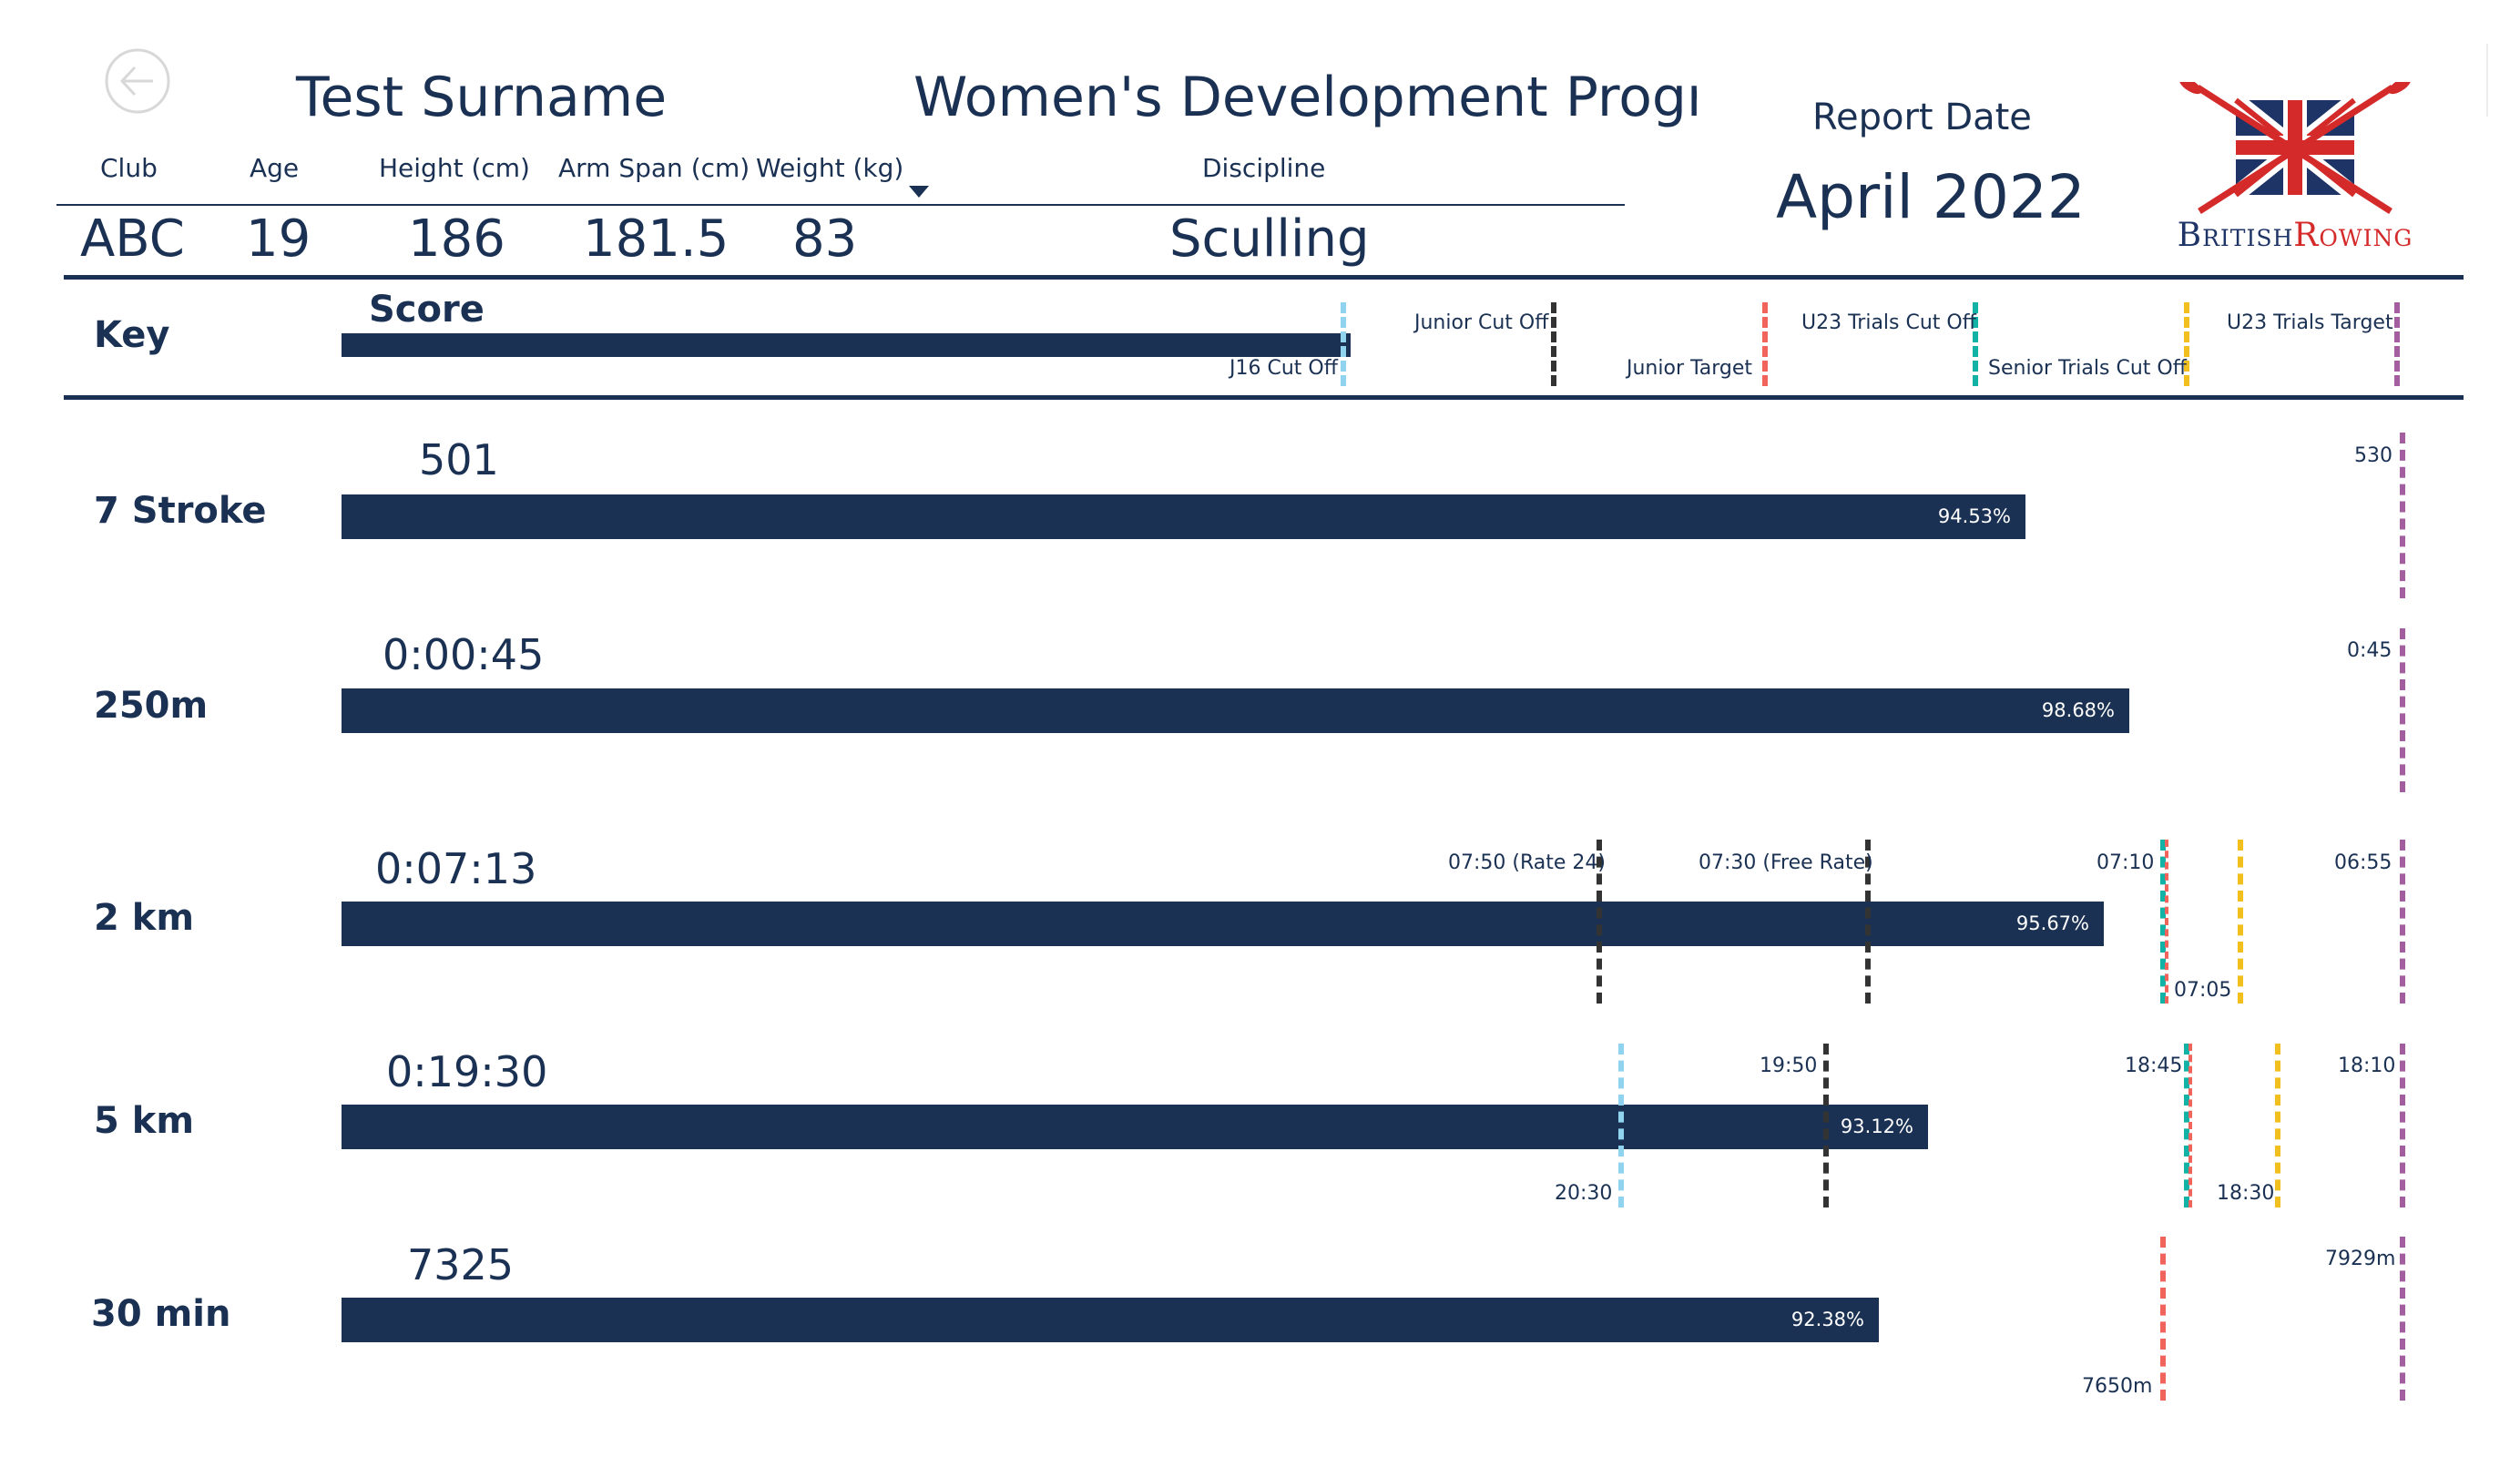  Describe the element at coordinates (1889, 322) in the screenshot. I see `legend-u23-trials-cut-off-label: U23 Trials Cut Off` at that location.